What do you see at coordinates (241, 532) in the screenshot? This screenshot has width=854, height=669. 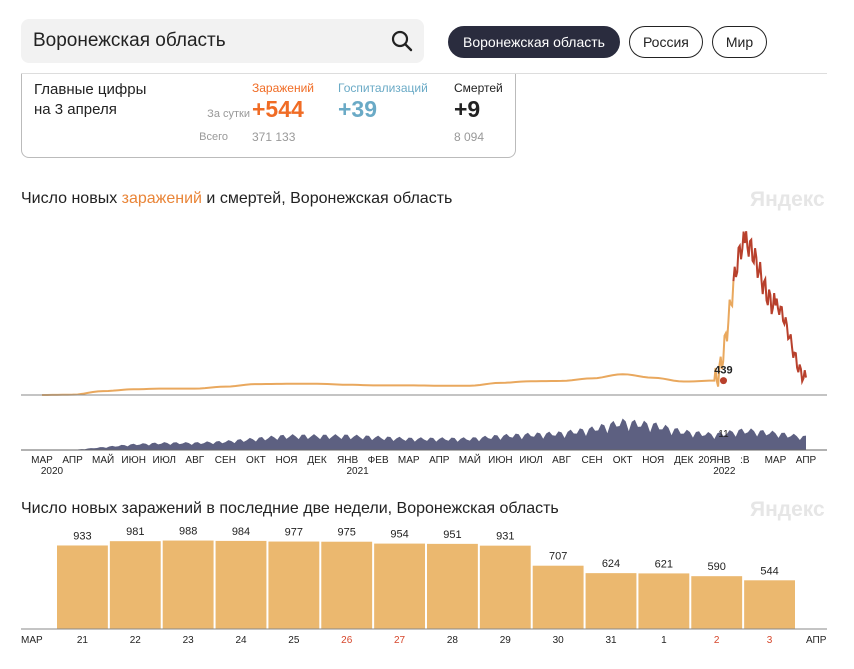 I see `bar-value-label: 984` at bounding box center [241, 532].